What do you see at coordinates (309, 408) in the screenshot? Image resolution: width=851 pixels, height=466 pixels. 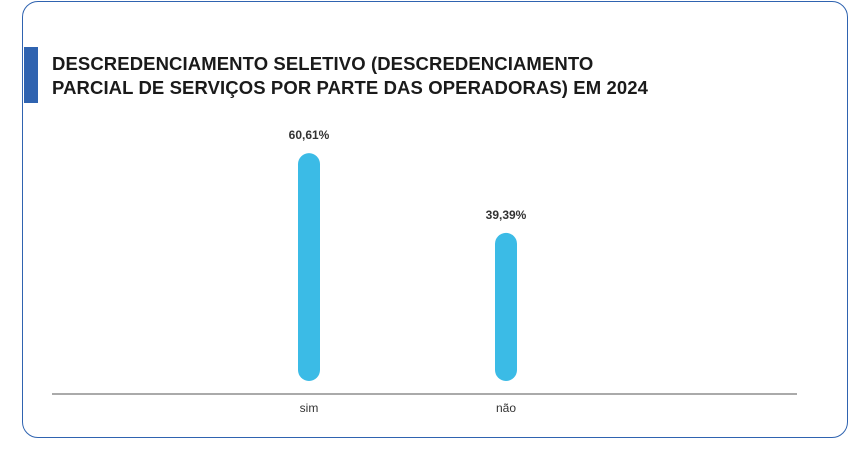 I see `category-label: sim` at bounding box center [309, 408].